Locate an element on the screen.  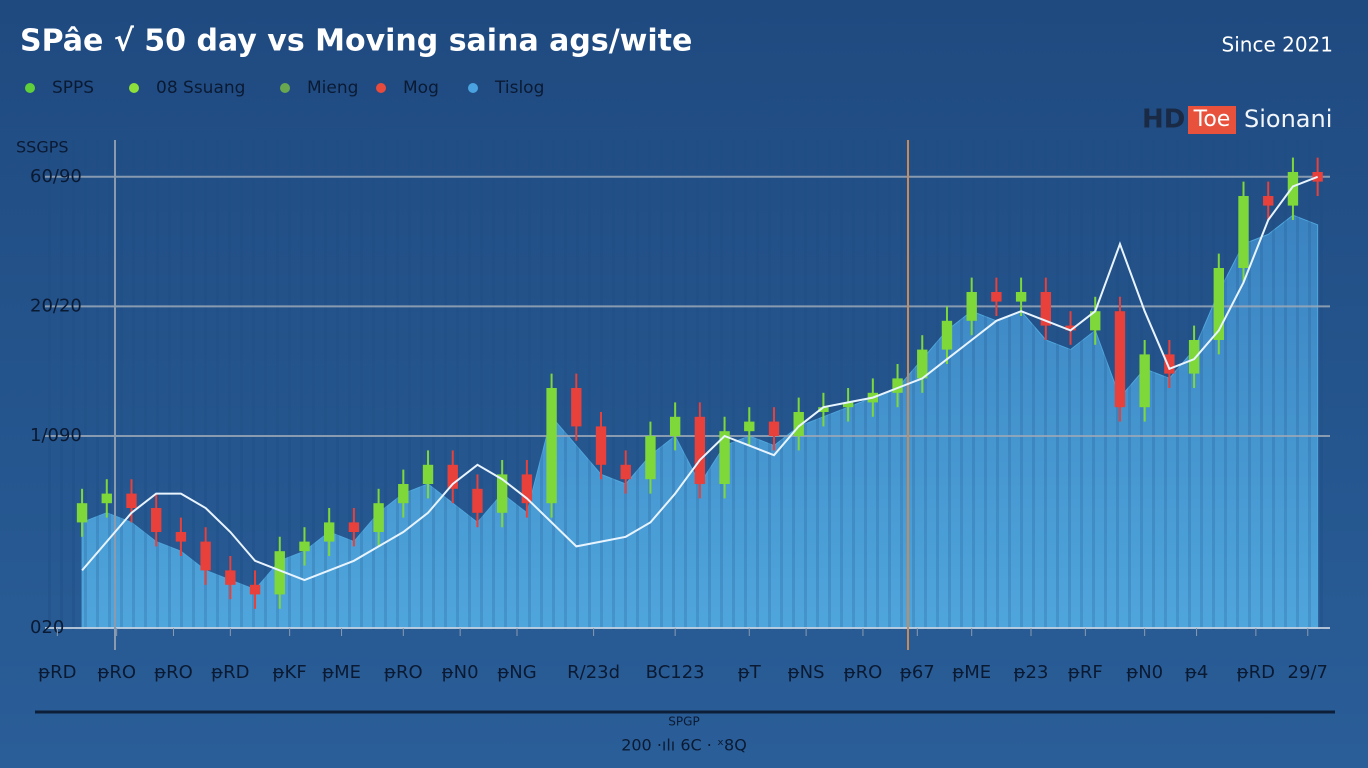
x-axis-label: SPGP is located at coordinates (683, 722).